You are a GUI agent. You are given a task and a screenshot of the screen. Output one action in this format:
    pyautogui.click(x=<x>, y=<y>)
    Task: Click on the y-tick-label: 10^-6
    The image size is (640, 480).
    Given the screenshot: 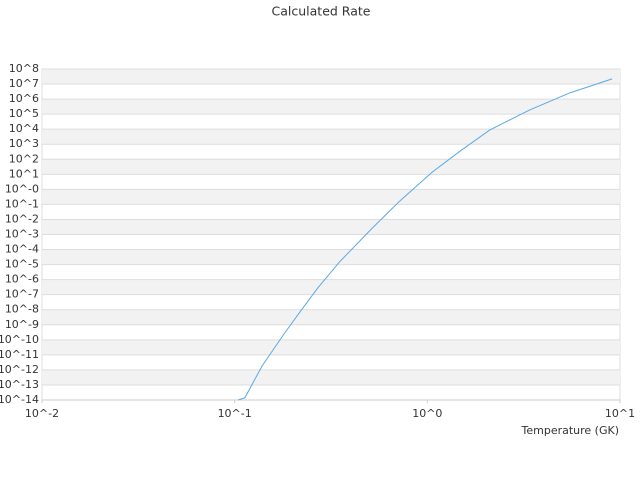 What is the action you would take?
    pyautogui.click(x=22, y=279)
    